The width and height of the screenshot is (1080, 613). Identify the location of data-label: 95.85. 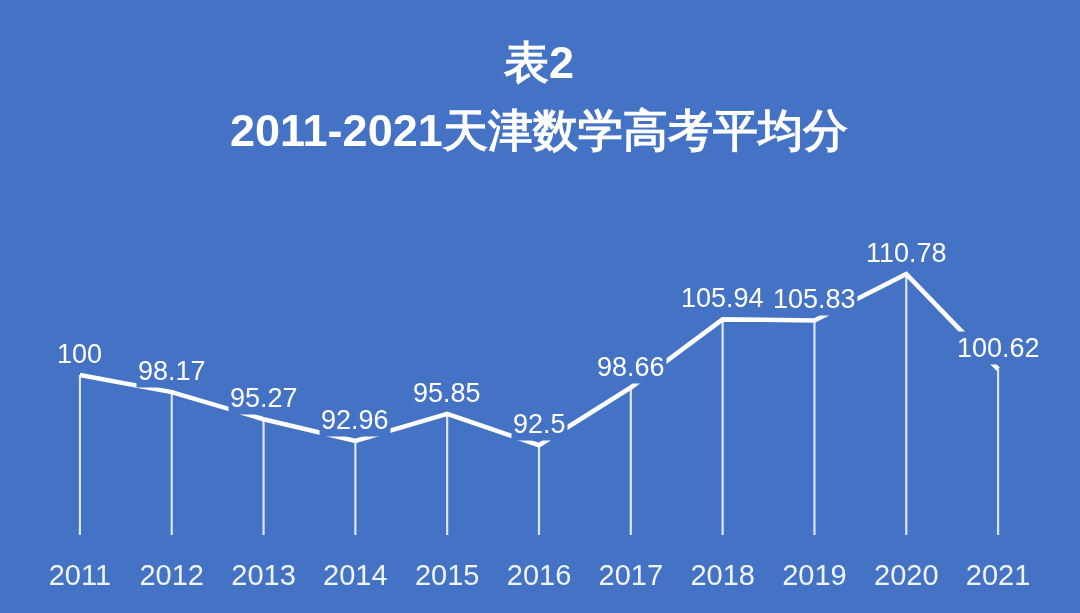
(447, 393).